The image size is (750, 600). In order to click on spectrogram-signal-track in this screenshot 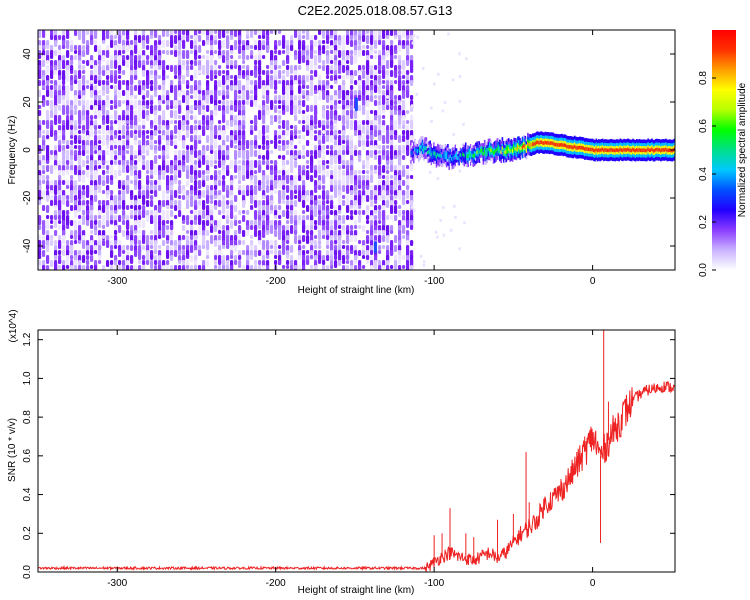, I will do `click(542, 150)`.